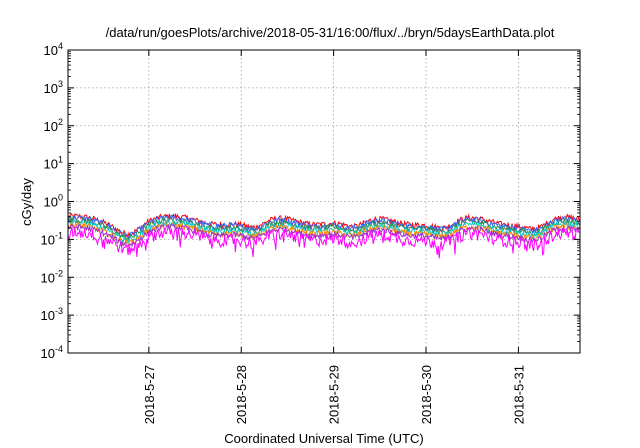 The height and width of the screenshot is (448, 640). I want to click on data-series, so click(324, 235).